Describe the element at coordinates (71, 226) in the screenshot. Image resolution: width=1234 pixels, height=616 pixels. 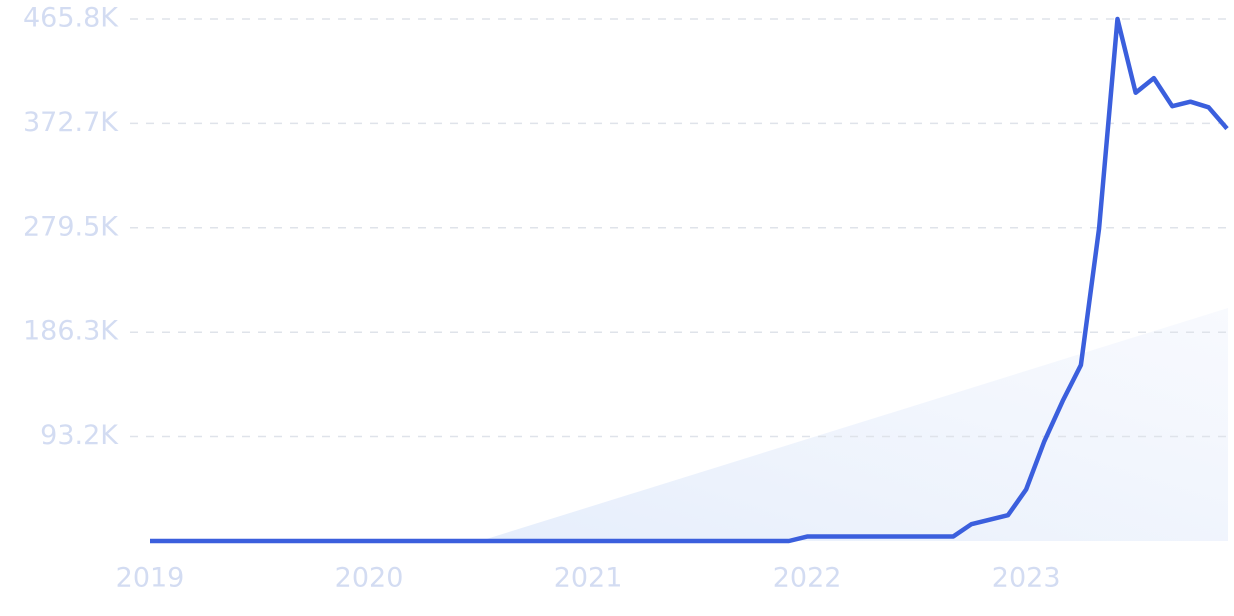
I see `y-tick-label: 279.5K` at that location.